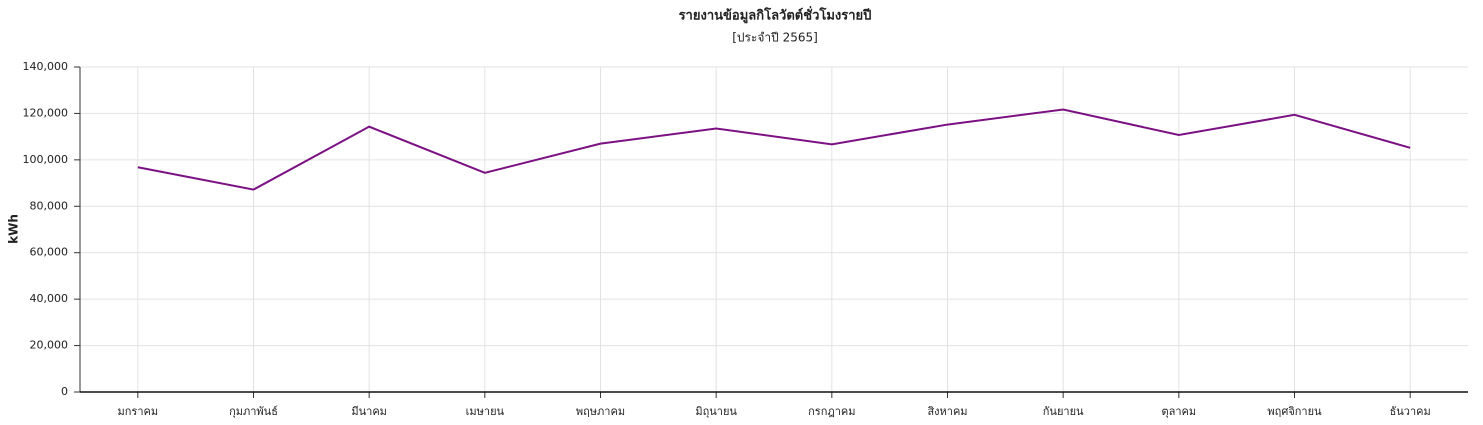 Image resolution: width=1483 pixels, height=425 pixels. Describe the element at coordinates (600, 411) in the screenshot. I see `x-tick-label: พฤษภาคม` at that location.